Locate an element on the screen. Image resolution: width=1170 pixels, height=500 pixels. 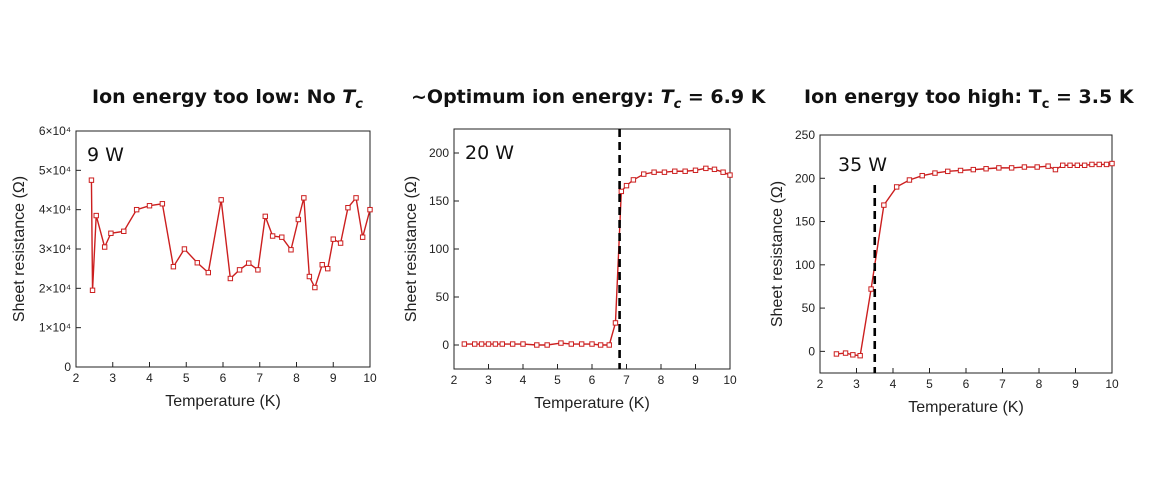
chart3-x-tick-label: 5 is located at coordinates (929, 384).